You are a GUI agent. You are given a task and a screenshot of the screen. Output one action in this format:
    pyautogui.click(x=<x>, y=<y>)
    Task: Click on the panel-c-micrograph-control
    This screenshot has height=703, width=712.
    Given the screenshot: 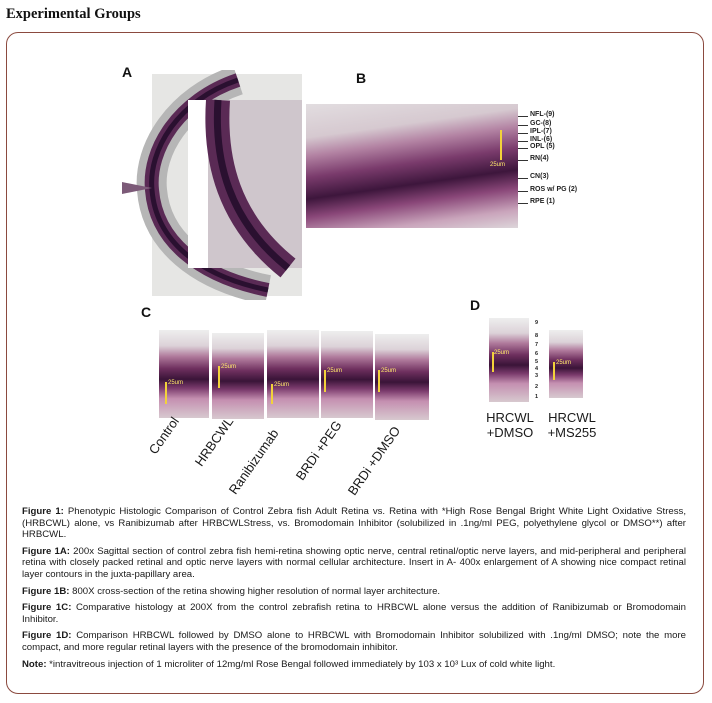 What is the action you would take?
    pyautogui.click(x=184, y=374)
    